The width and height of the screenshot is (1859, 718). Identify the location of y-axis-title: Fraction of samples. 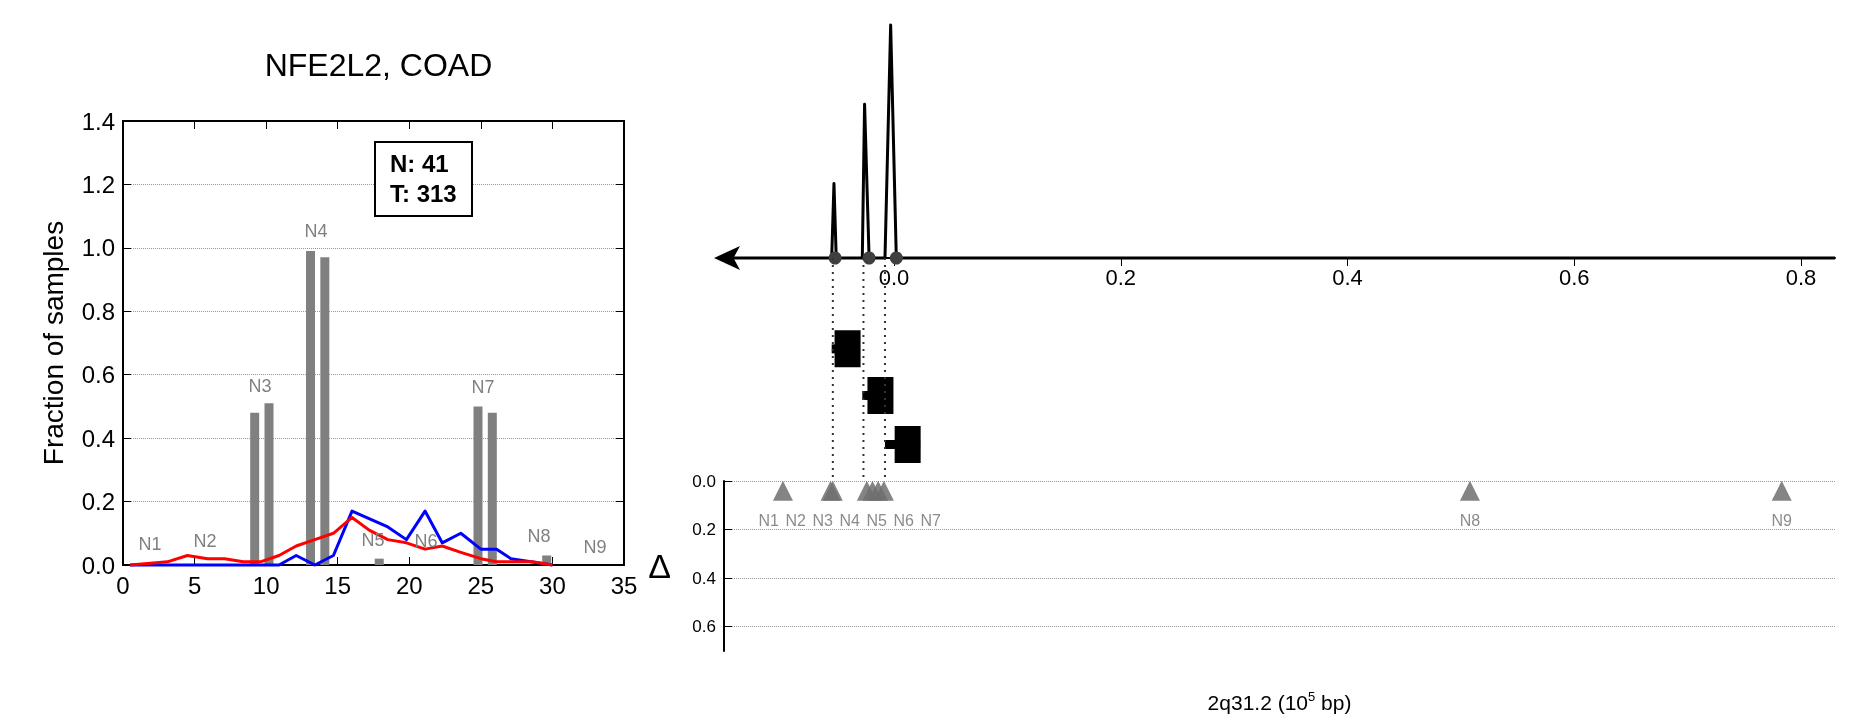
(53, 343).